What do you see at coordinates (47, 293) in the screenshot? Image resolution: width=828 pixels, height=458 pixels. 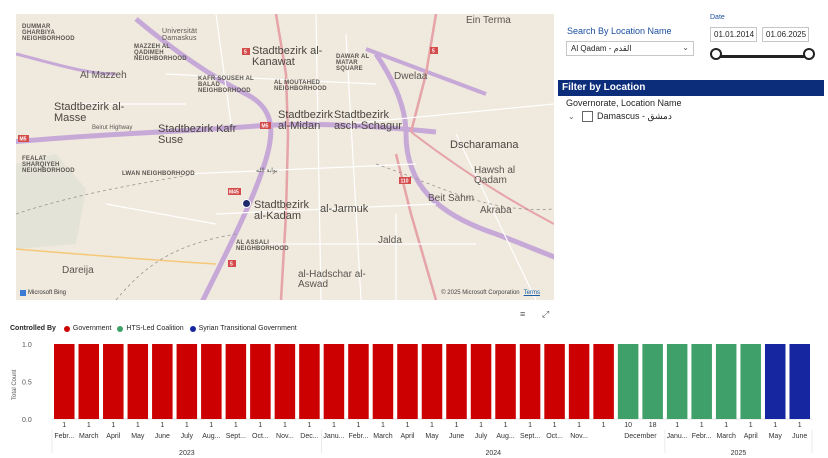 I see `bing-logo-text: Microsoft Bing` at bounding box center [47, 293].